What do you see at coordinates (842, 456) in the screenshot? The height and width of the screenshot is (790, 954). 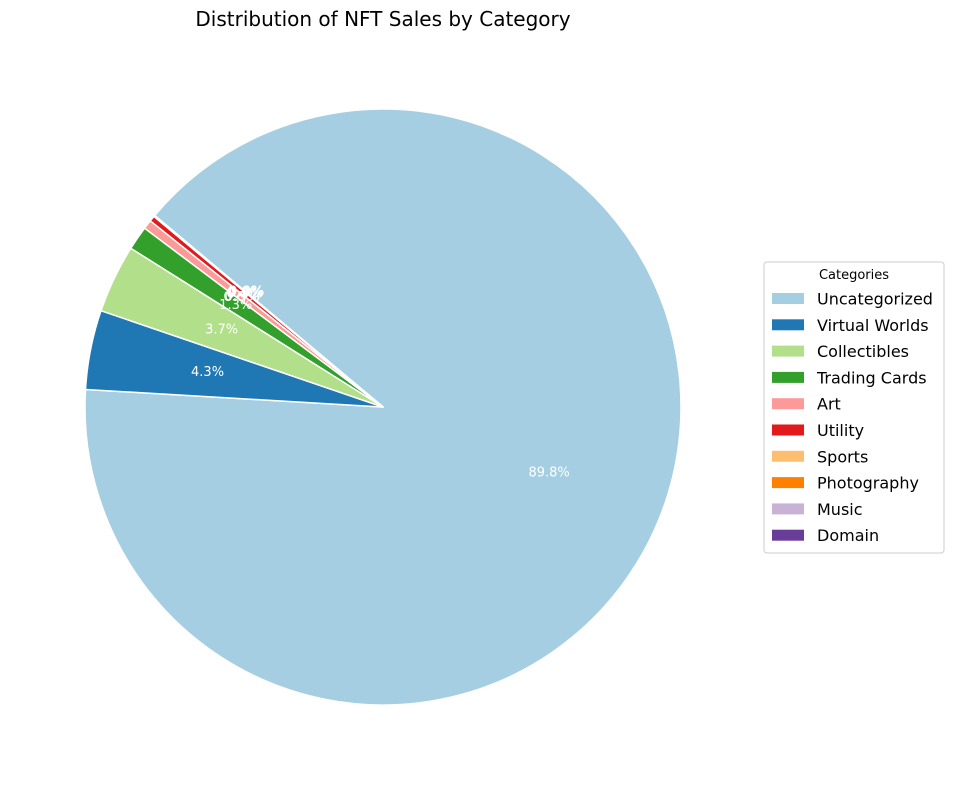 I see `legend-label: Sports` at bounding box center [842, 456].